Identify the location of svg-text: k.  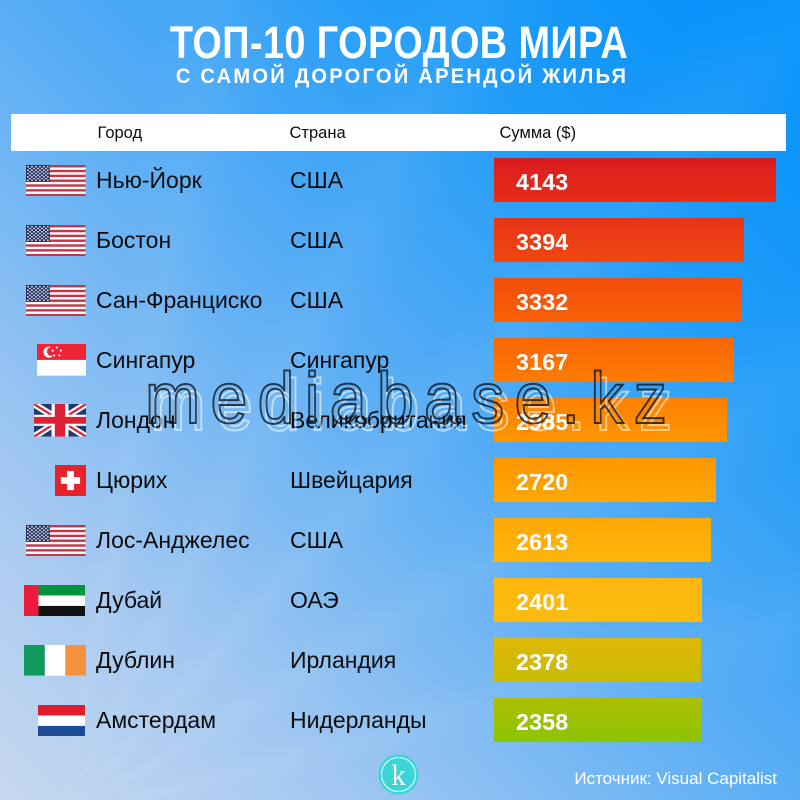
(398, 775).